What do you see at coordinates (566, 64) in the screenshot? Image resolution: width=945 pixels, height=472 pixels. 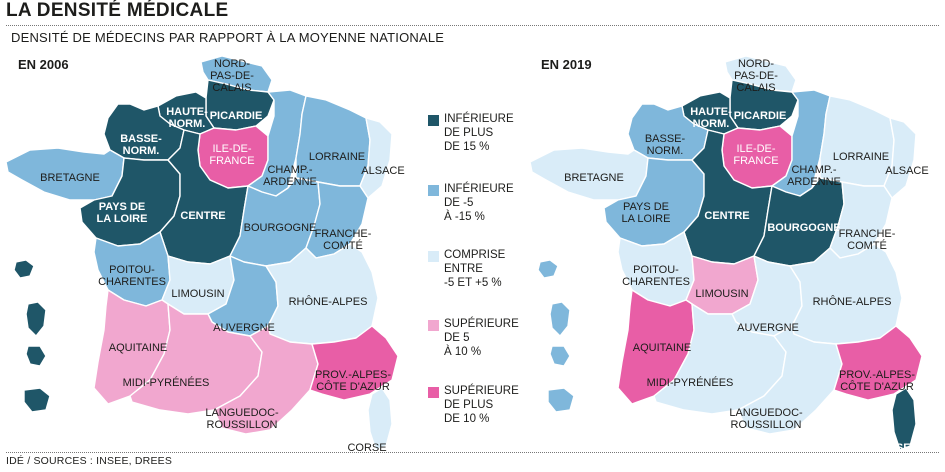 I see `year-label-2019: EN 2019` at bounding box center [566, 64].